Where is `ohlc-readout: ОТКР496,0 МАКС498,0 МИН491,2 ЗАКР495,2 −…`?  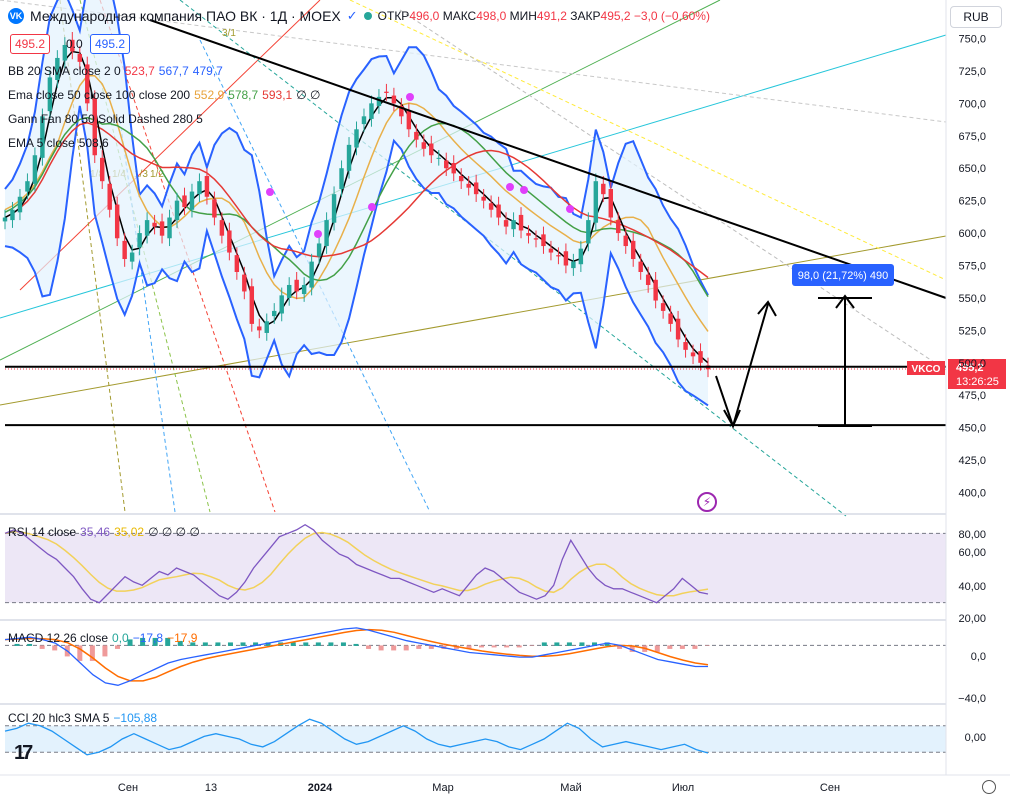 ohlc-readout: ОТКР496,0 МАКС498,0 МИН491,2 ЗАКР495,2 −… is located at coordinates (543, 16).